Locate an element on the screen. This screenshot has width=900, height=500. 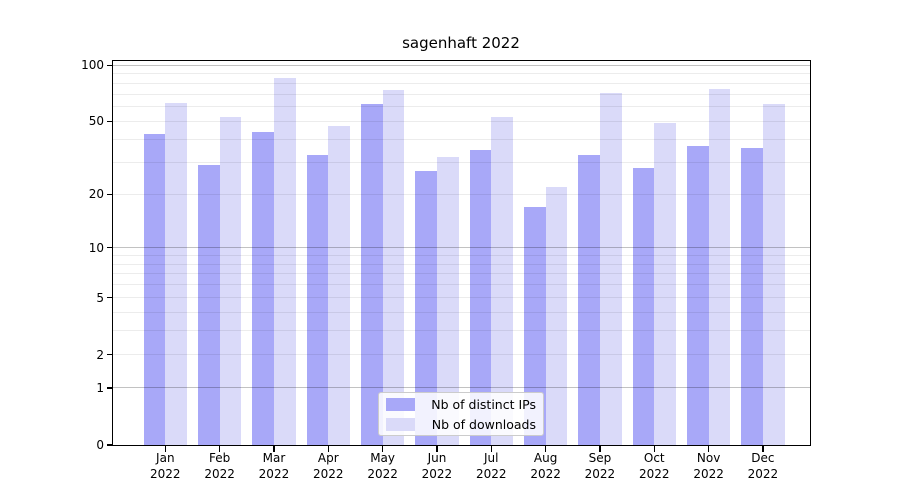
bar-ips-jul is located at coordinates (480, 297).